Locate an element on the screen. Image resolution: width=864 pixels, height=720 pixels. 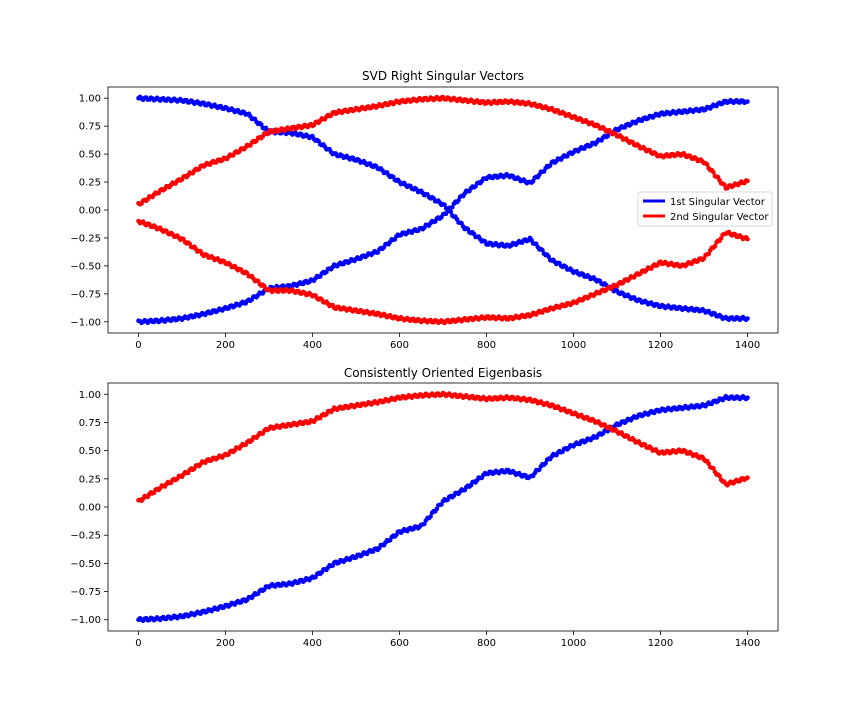
chart-title: SVD Right Singular Vectors is located at coordinates (443, 76).